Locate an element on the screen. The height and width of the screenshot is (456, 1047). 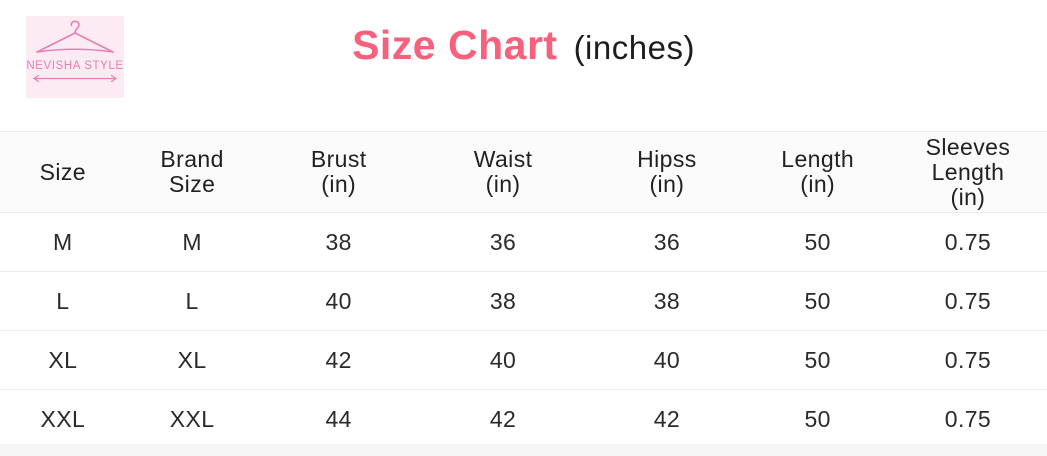
cell-waist: 42 is located at coordinates (503, 419).